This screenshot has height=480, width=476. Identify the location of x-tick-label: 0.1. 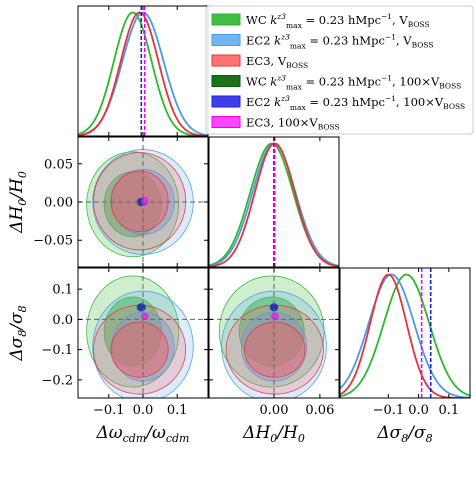
(177, 410).